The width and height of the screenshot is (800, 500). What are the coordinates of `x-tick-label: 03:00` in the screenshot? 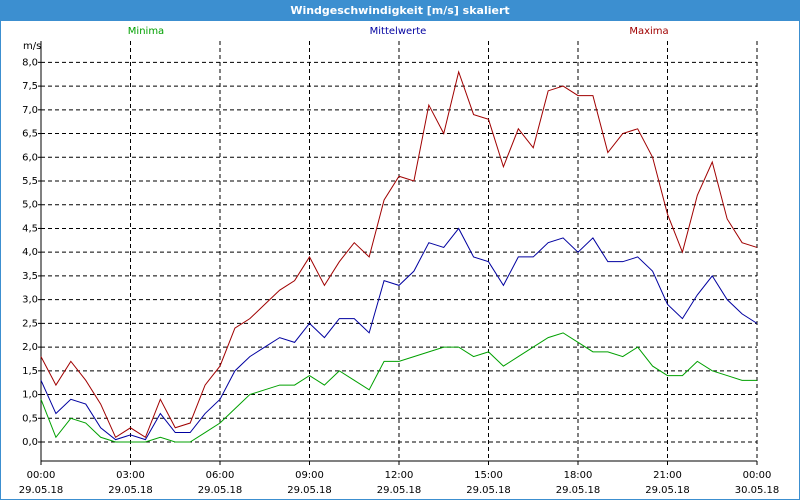 It's located at (130, 475).